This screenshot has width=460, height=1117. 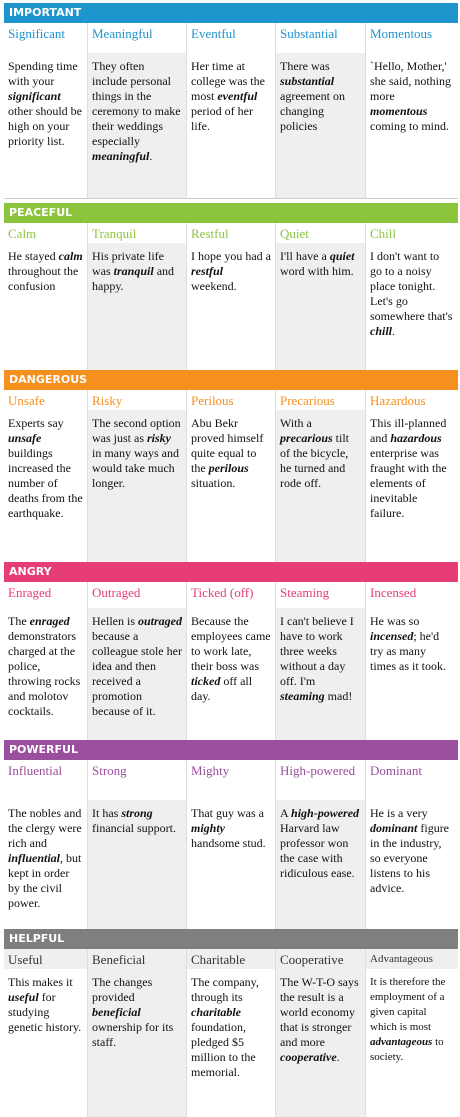 I want to click on word: Strong, so click(x=137, y=780).